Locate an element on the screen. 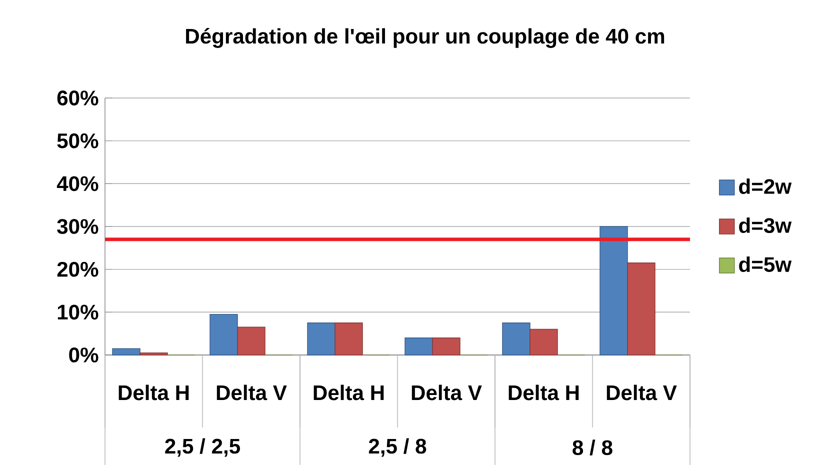 The image size is (832, 468). text: 8 / 8 is located at coordinates (592, 448).